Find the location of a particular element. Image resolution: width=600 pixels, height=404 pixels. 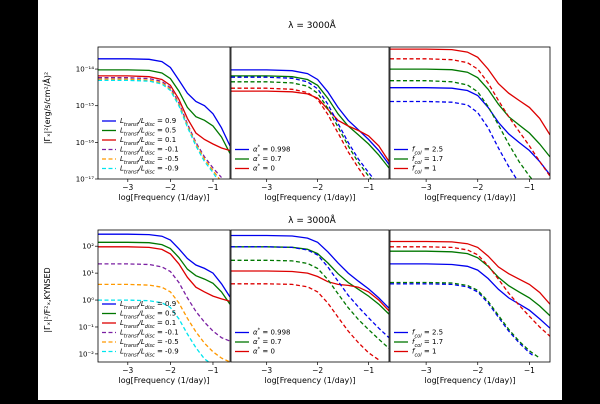

row-title-top: λ = 3000Å is located at coordinates (312, 25).